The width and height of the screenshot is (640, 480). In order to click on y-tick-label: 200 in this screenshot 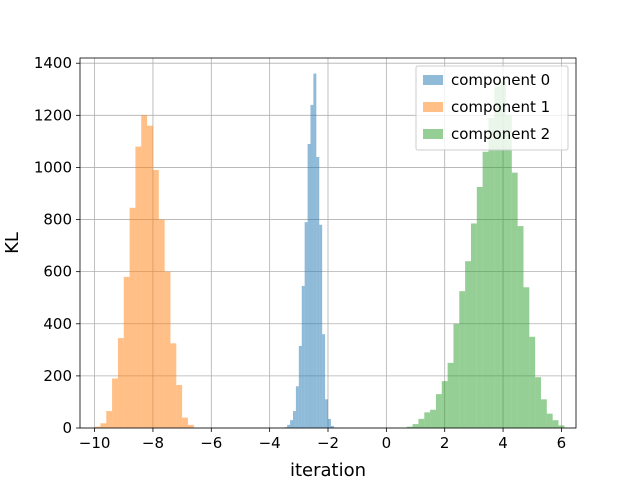, I will do `click(57, 376)`.